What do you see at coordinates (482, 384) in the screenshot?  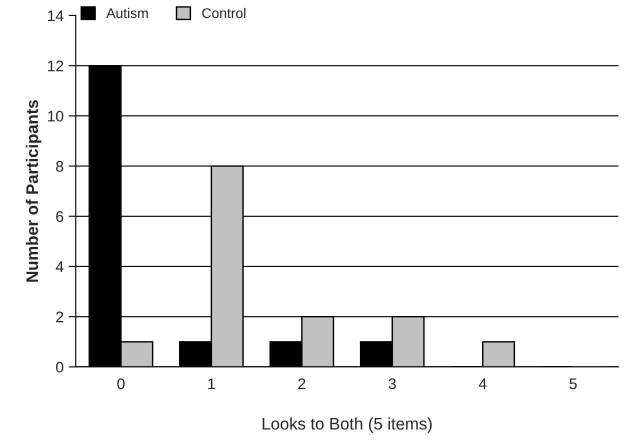 I see `x-tick-label: 4` at bounding box center [482, 384].